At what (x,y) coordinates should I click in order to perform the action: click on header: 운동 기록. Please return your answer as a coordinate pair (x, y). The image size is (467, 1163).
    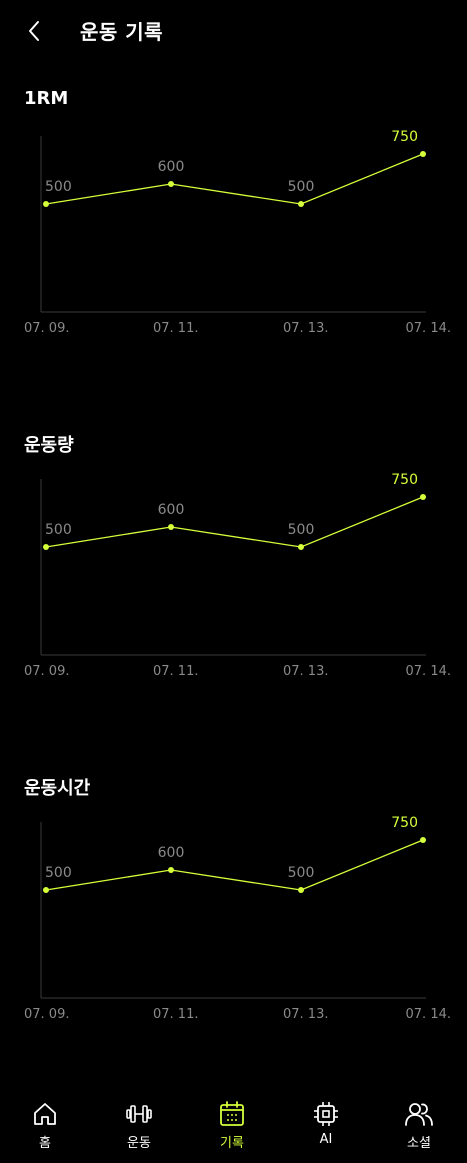
    Looking at the image, I should click on (233, 31).